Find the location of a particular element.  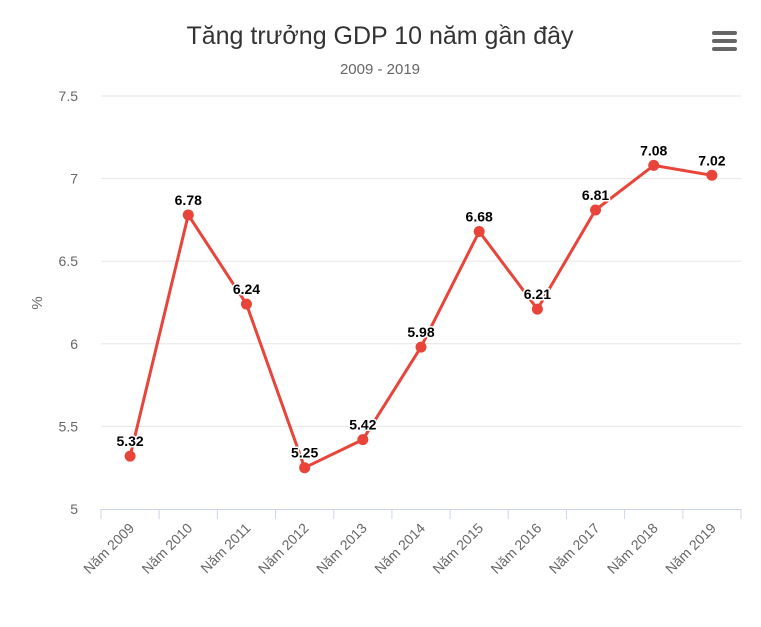

y-tick-label: 7 is located at coordinates (74, 179).